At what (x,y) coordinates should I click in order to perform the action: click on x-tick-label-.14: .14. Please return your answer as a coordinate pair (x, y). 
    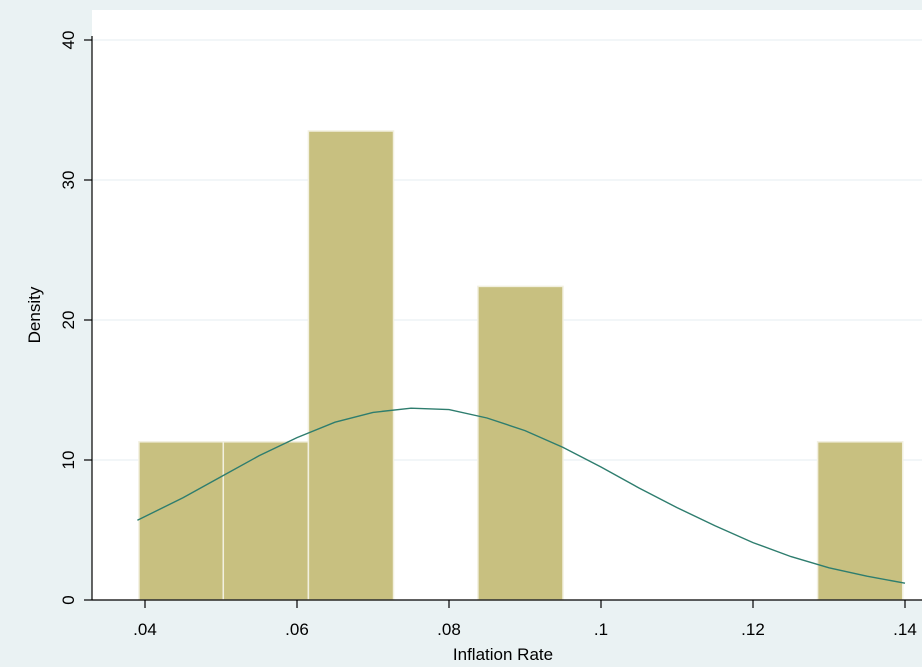
    Looking at the image, I should click on (905, 629).